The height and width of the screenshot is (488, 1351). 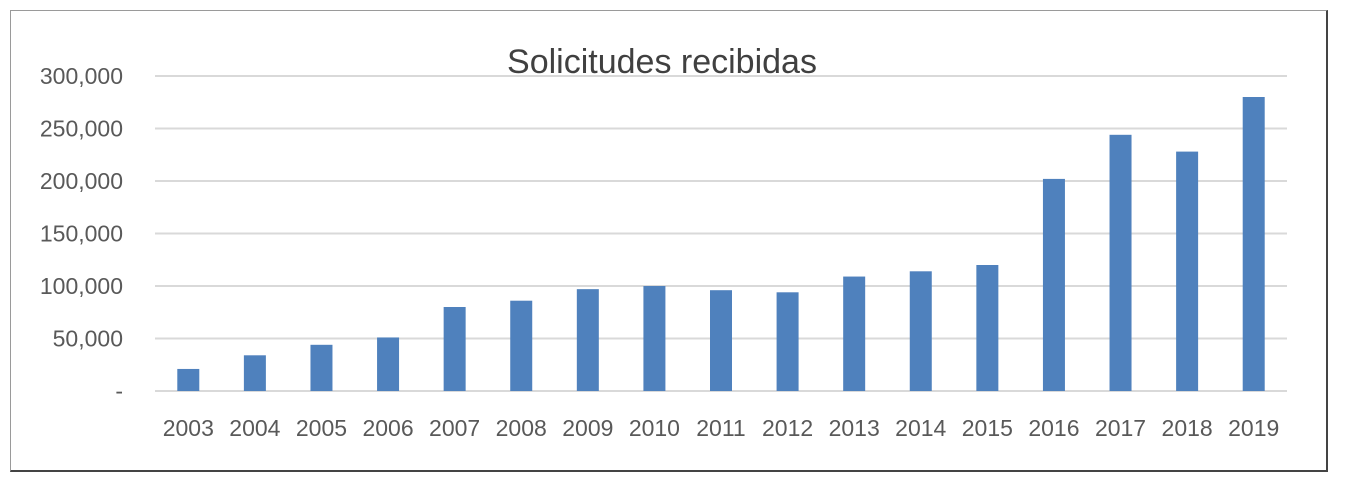 I want to click on x-tick-label: 2004, so click(x=254, y=428).